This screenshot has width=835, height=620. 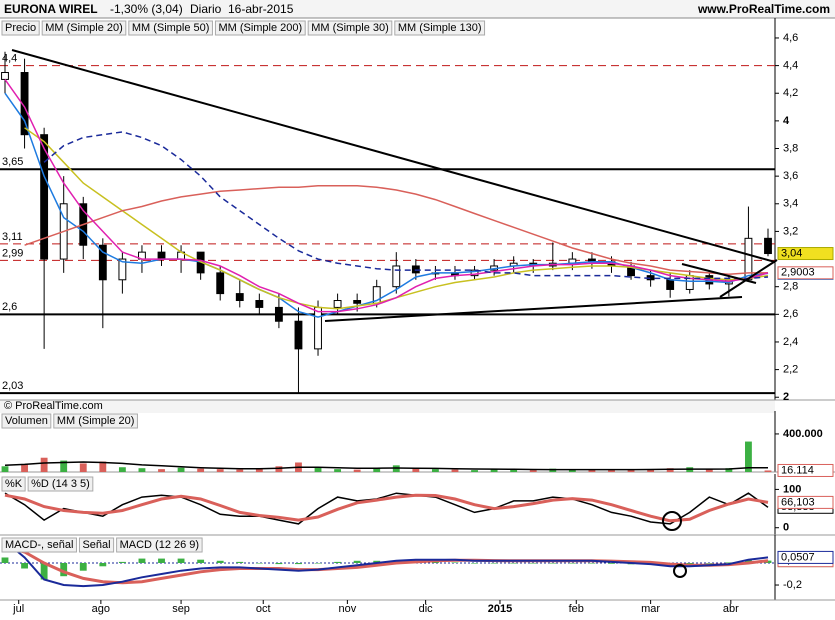 I want to click on date: 16-abr-2015, so click(x=261, y=9).